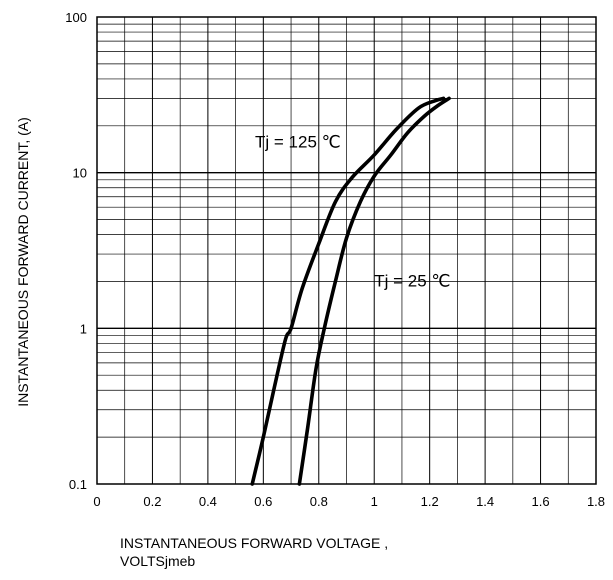  What do you see at coordinates (78, 484) in the screenshot?
I see `y-tick-label: 0.1` at bounding box center [78, 484].